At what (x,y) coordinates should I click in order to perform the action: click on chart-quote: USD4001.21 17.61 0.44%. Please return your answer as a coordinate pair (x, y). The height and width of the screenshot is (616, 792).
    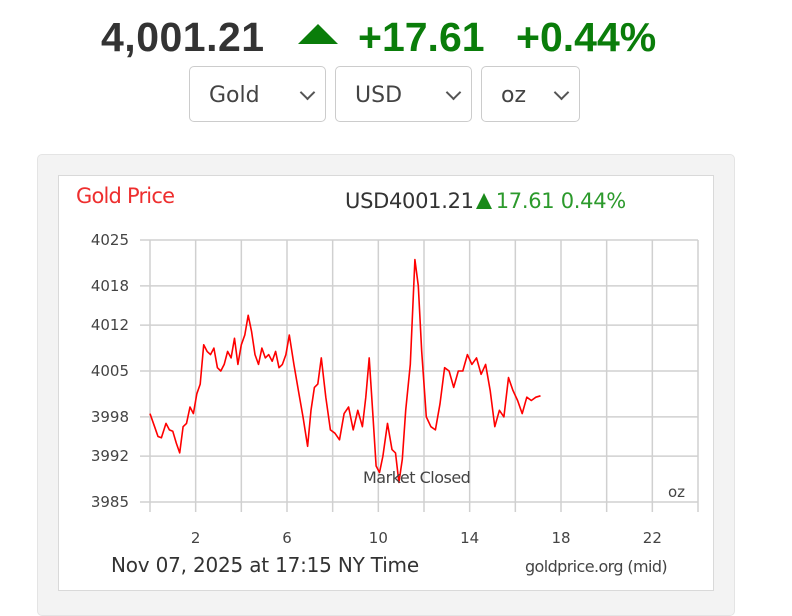
    Looking at the image, I should click on (485, 201).